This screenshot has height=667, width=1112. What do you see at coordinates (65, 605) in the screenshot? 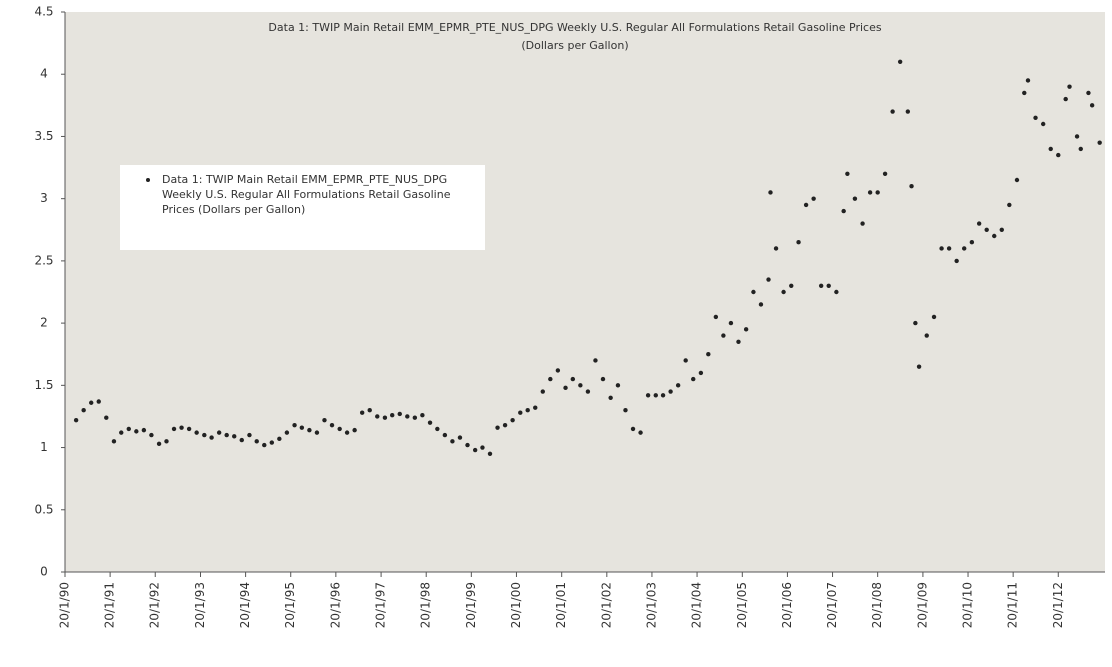
I see `x-tick-label: 20/1/90` at bounding box center [65, 605].